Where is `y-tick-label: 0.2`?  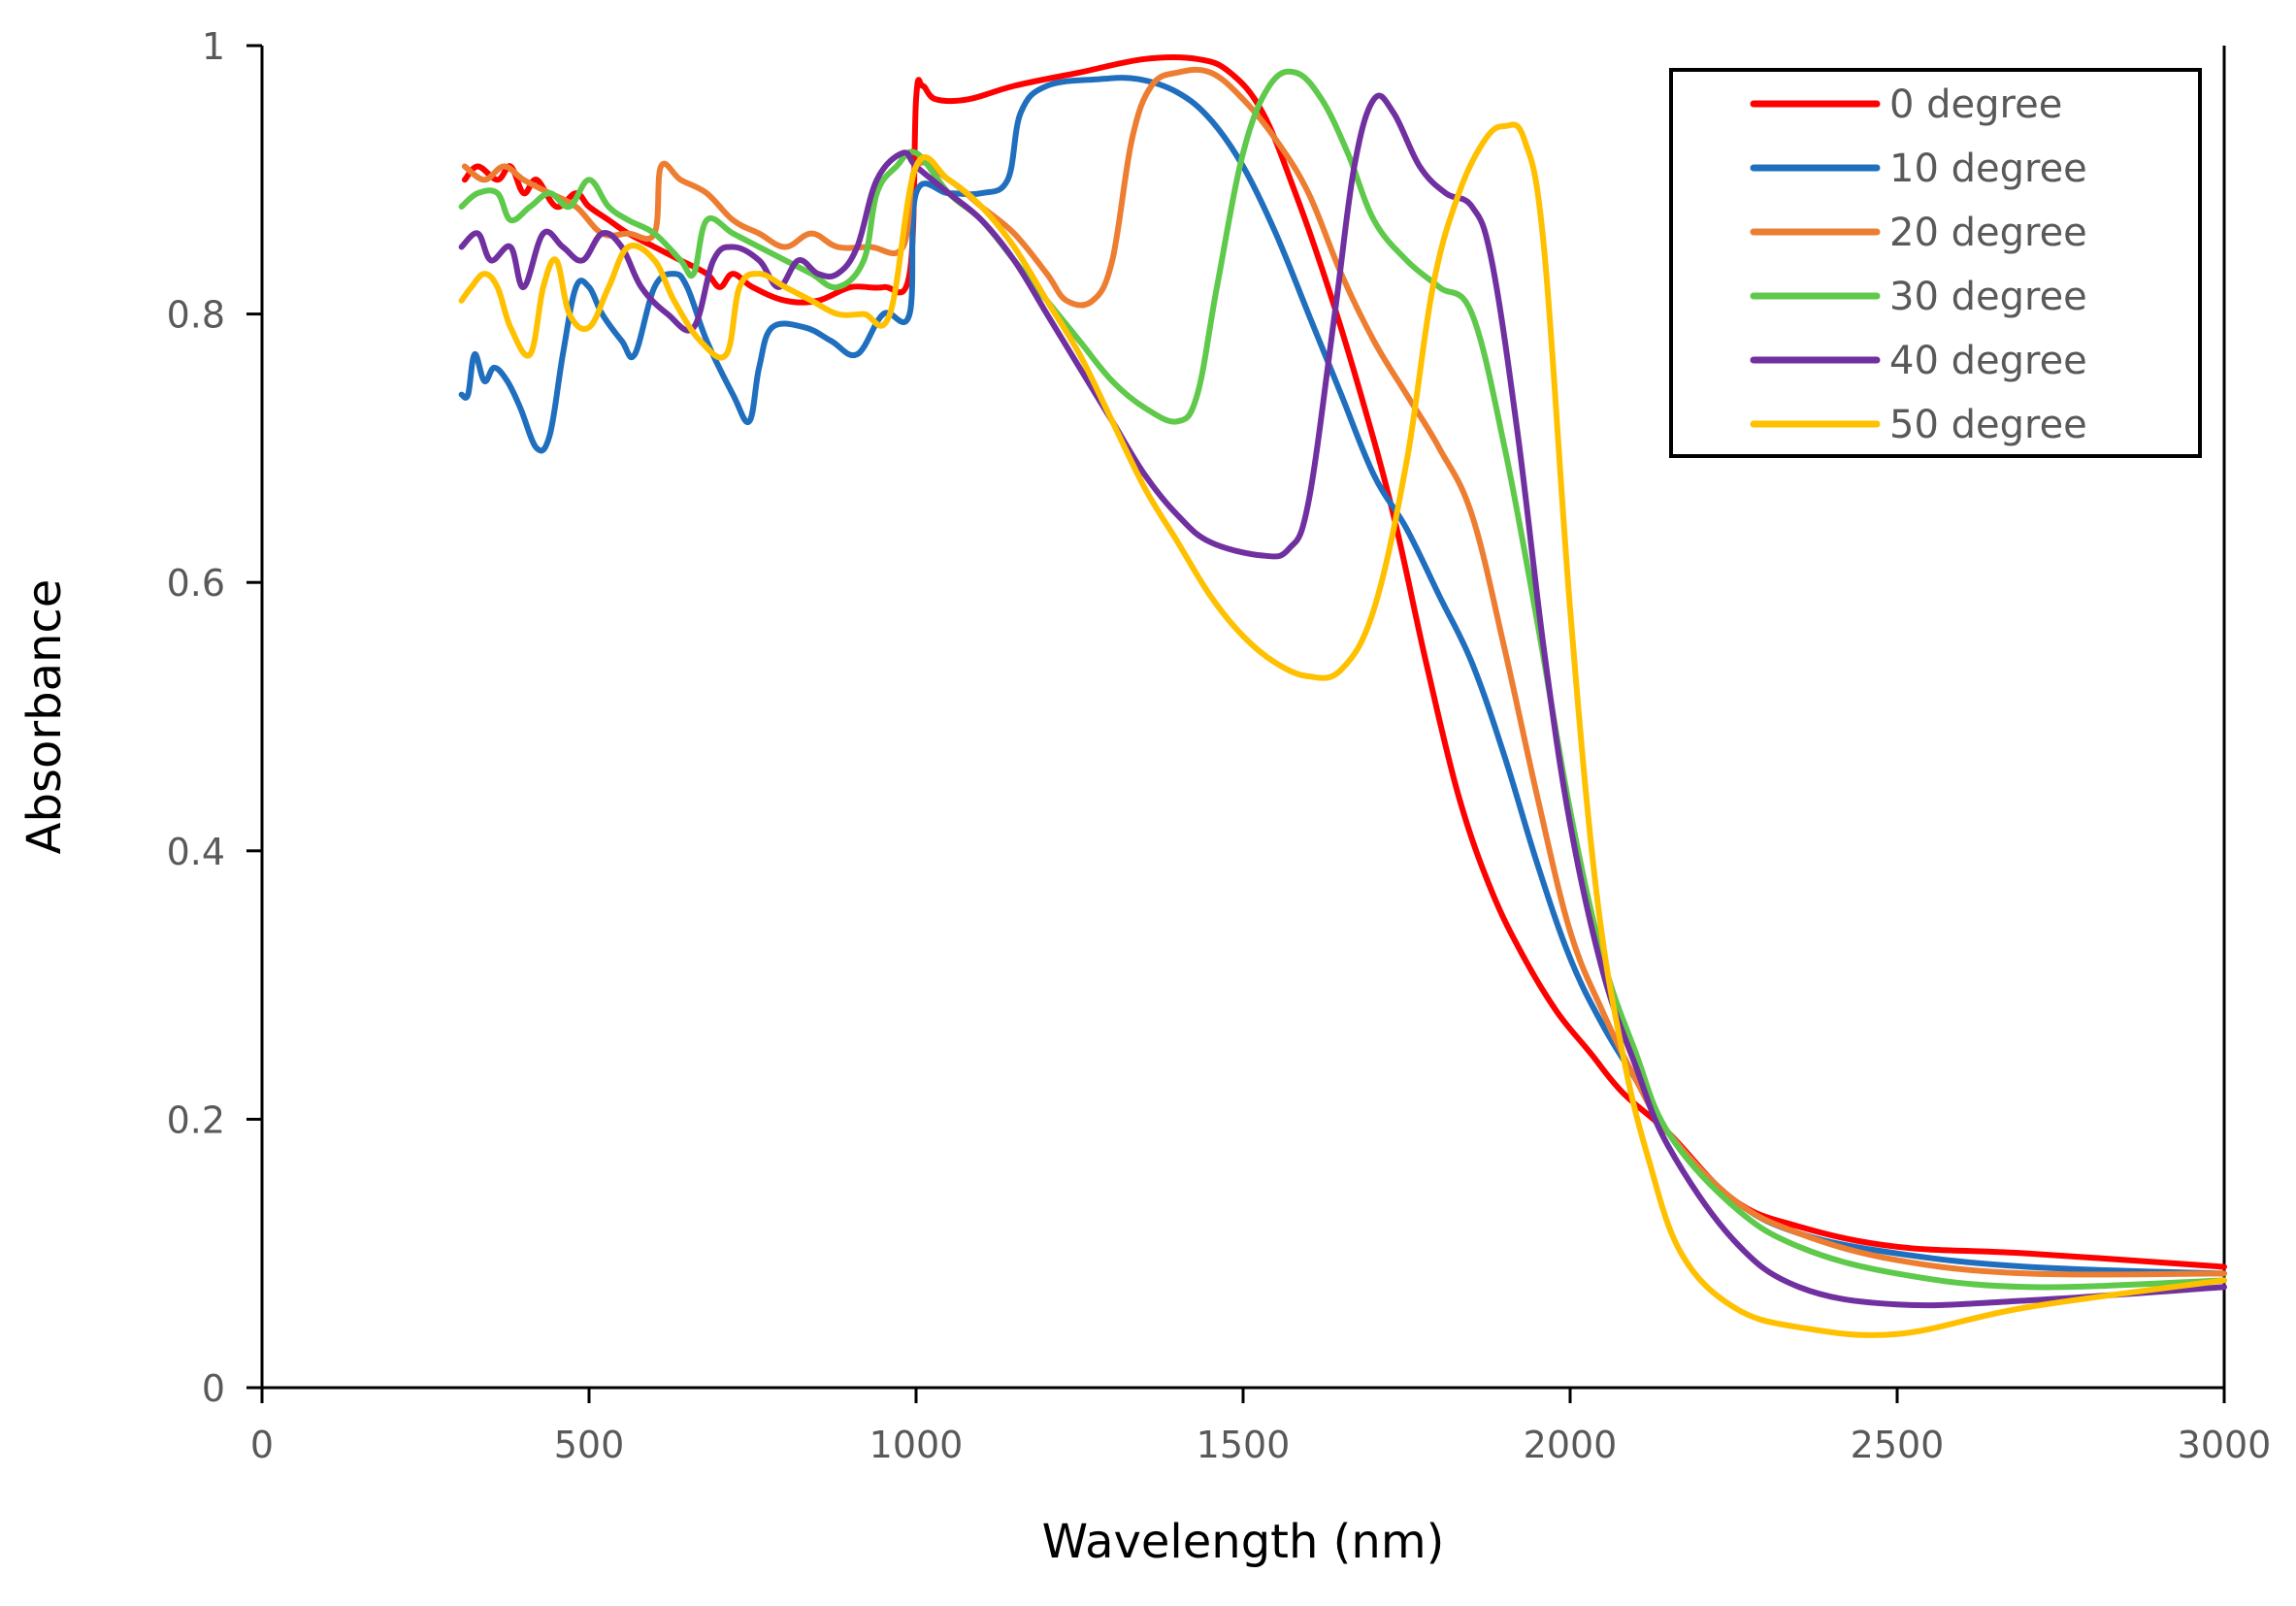 y-tick-label: 0.2 is located at coordinates (196, 1119).